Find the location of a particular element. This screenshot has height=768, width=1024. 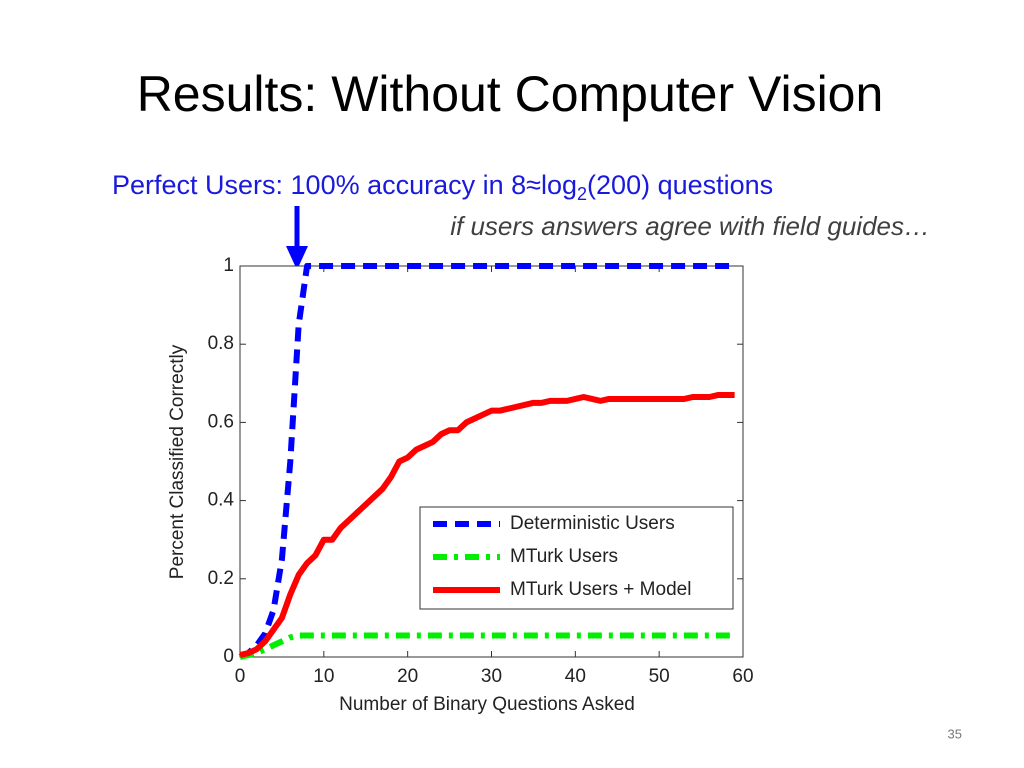

subtitle-subscript: 2 is located at coordinates (582, 194).